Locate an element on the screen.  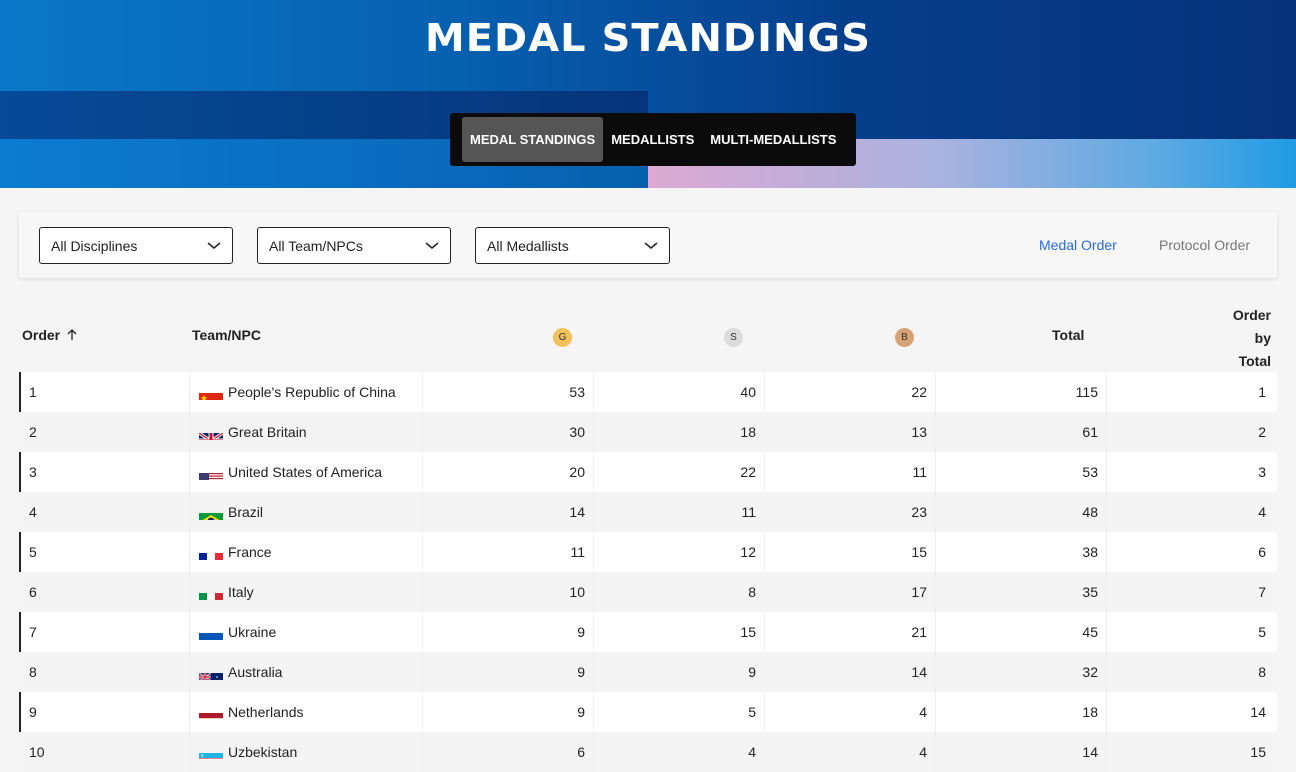
total-cell: 38 is located at coordinates (1021, 552).